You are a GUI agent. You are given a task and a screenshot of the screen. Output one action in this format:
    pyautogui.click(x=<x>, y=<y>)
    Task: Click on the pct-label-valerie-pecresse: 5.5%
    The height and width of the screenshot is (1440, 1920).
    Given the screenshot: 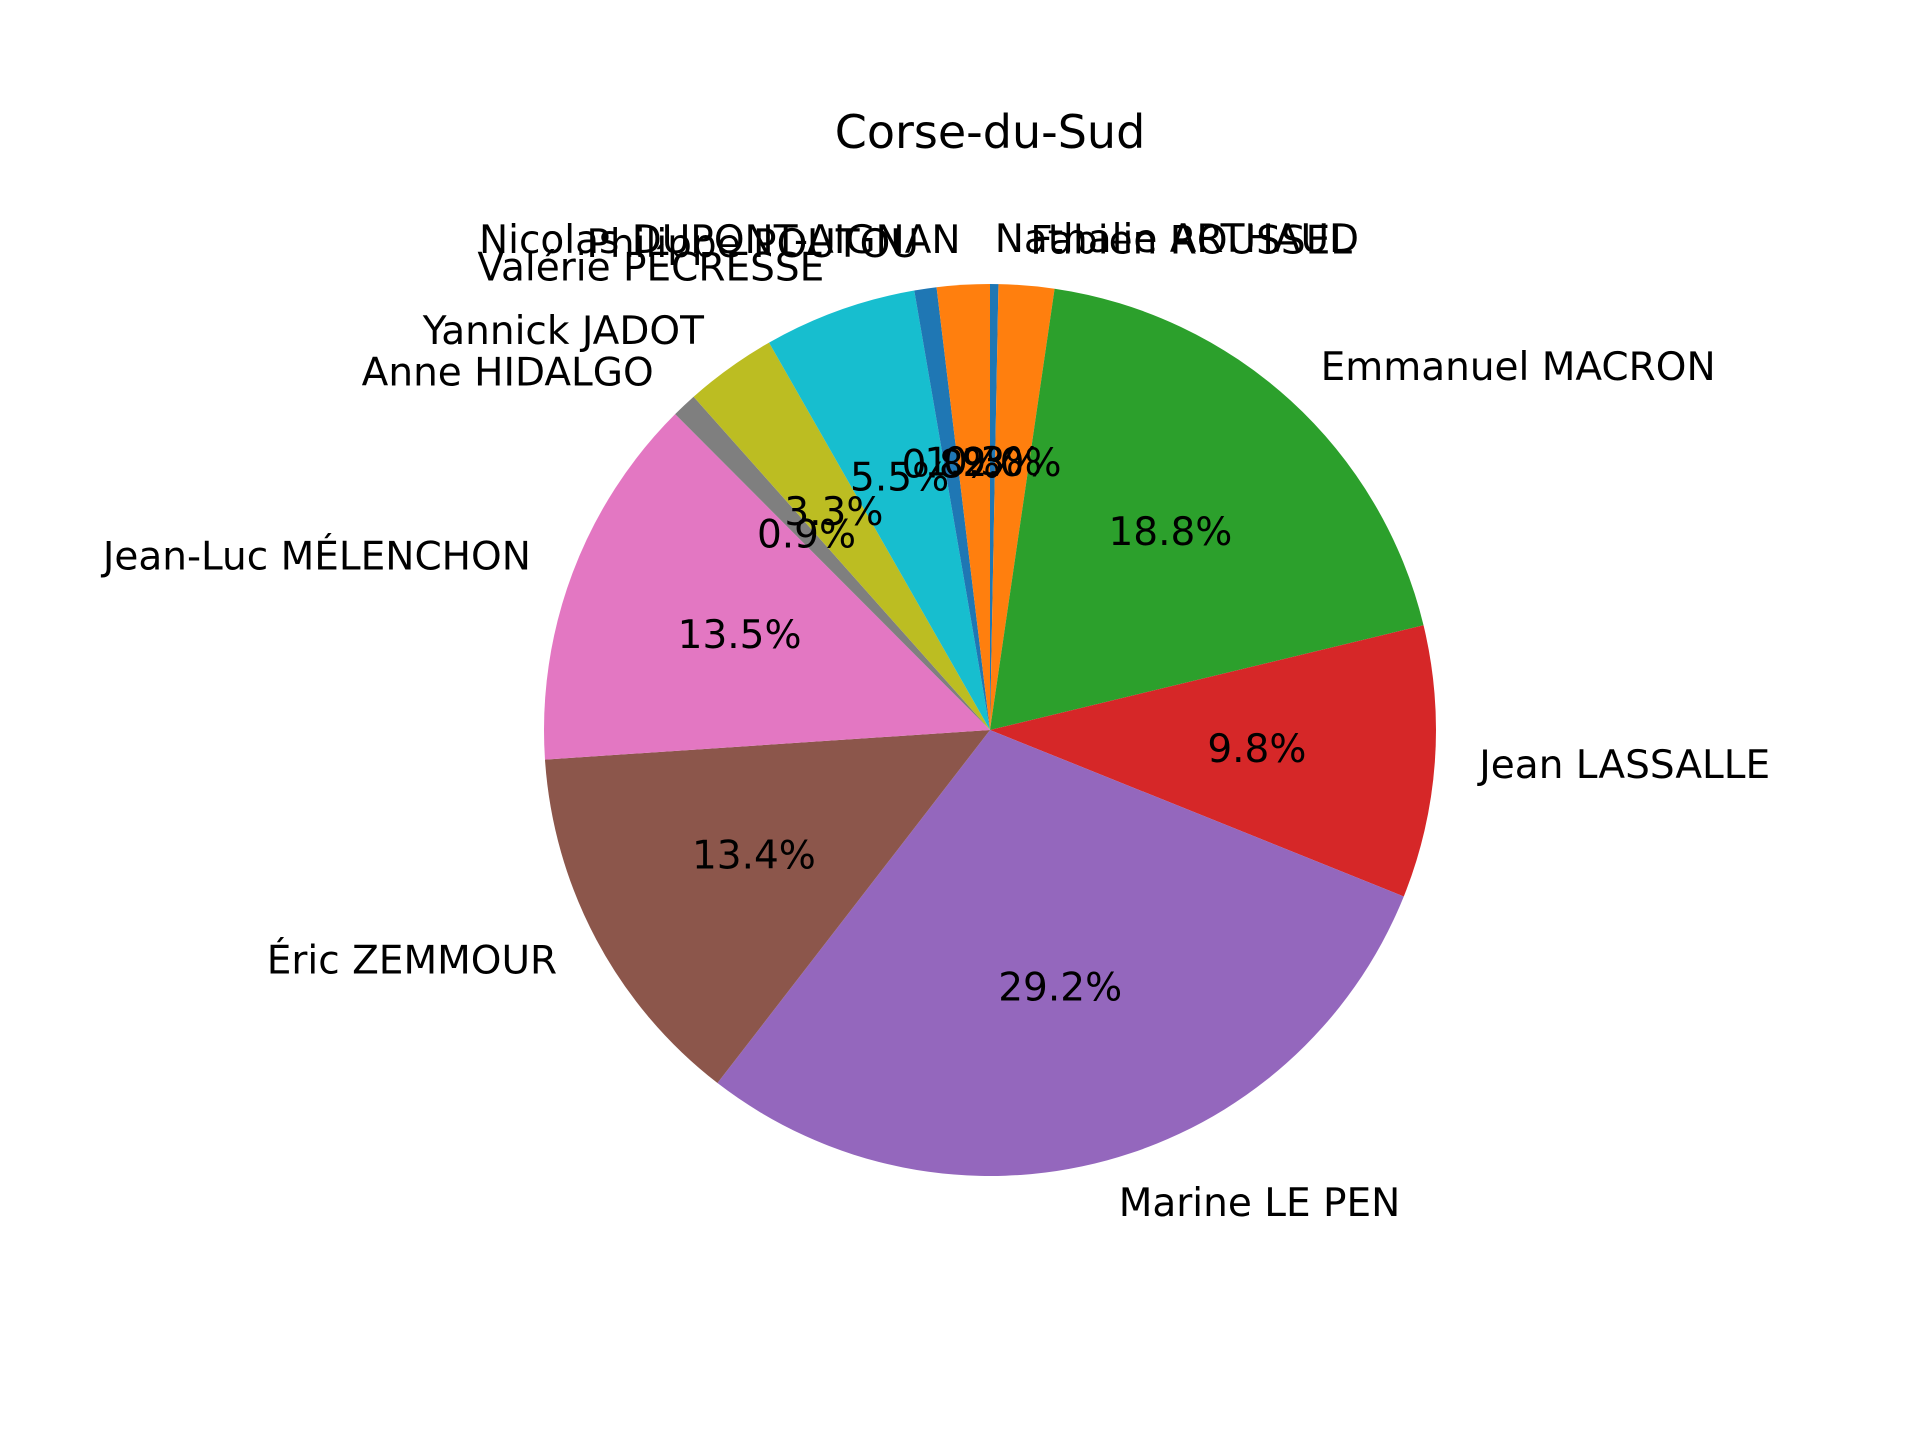 What is the action you would take?
    pyautogui.click(x=899, y=478)
    